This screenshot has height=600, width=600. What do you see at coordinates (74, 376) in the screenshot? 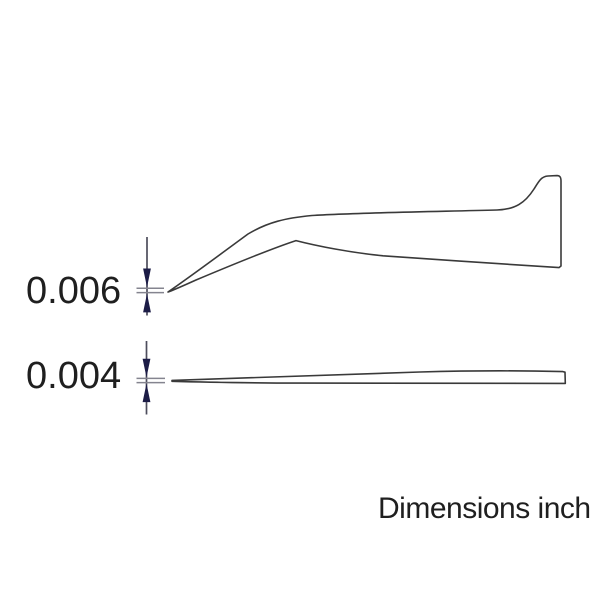
I see `dimension-value-bottom: 0.004` at bounding box center [74, 376].